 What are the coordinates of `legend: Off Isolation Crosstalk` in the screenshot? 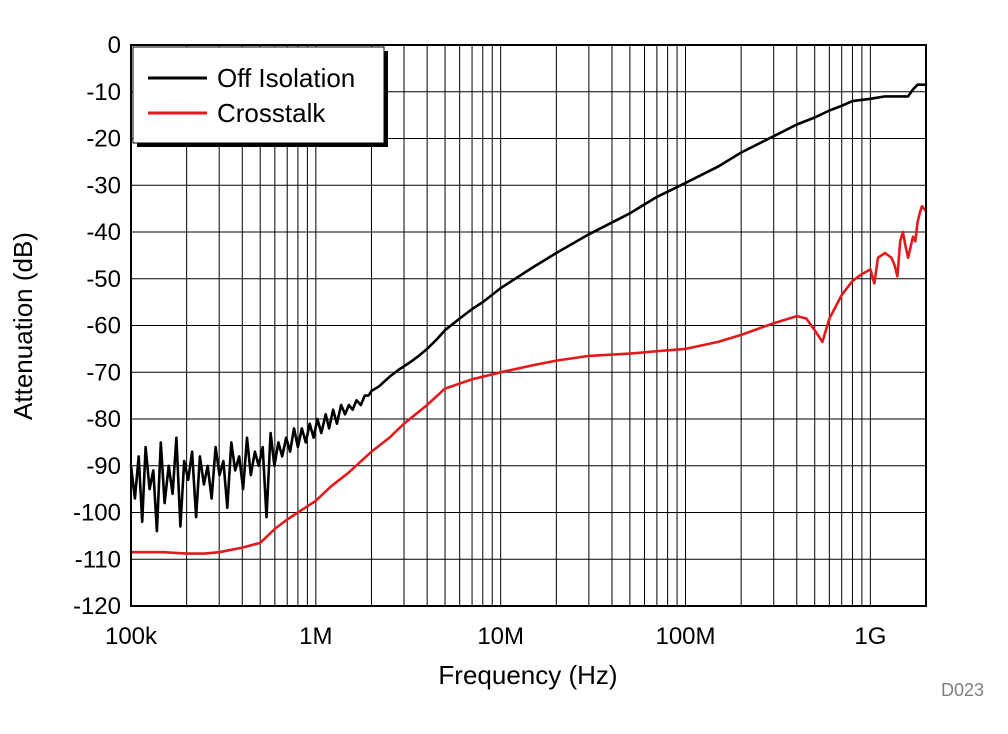 It's located at (260, 96).